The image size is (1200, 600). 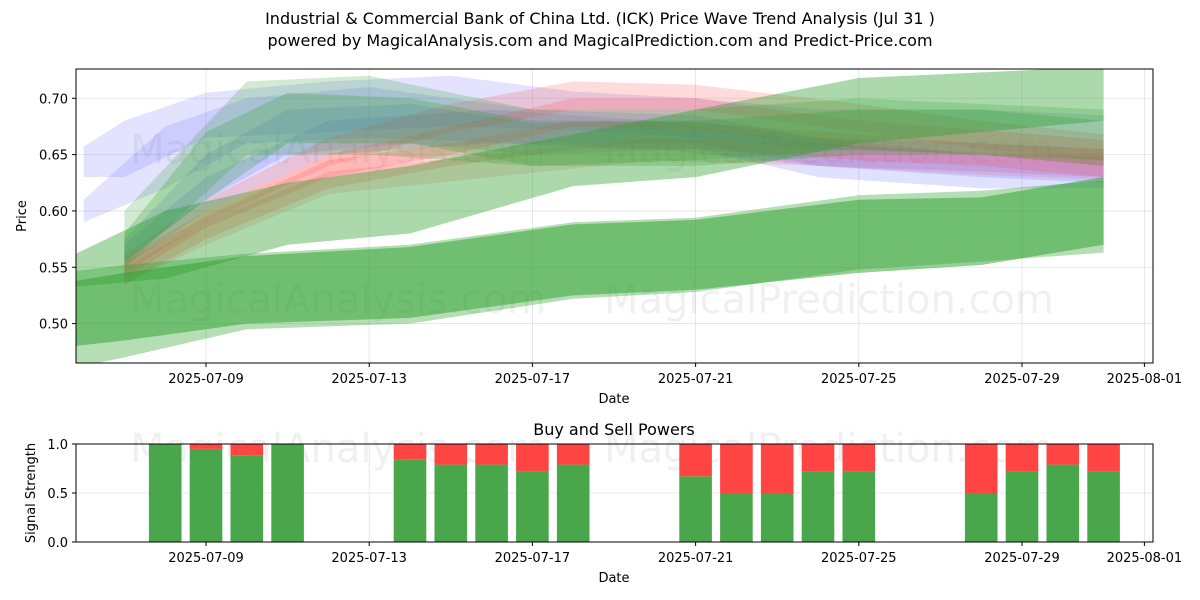 I want to click on signal-y-tick-label: 0.5, so click(x=57, y=494).